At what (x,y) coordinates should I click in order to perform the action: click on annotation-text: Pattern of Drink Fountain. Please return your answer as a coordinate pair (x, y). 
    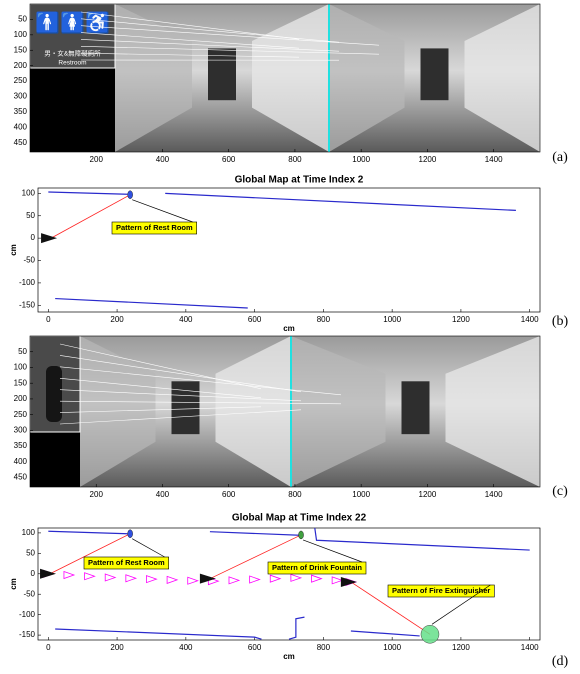
    Looking at the image, I should click on (317, 567).